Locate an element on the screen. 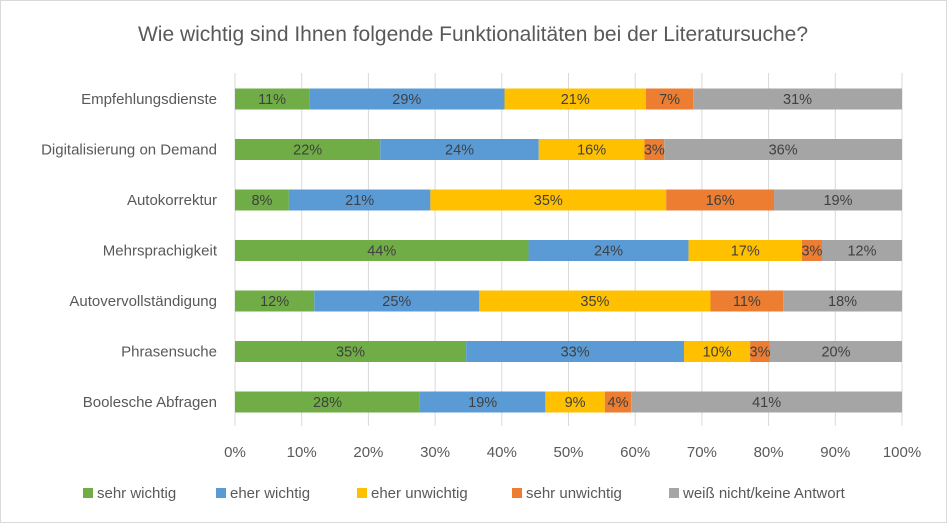  x-tick-label: 10% is located at coordinates (302, 452).